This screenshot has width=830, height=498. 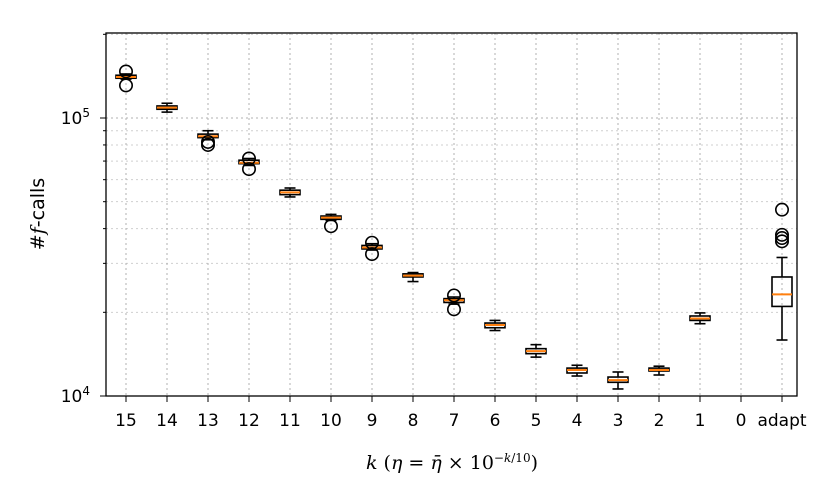 I want to click on x-tick-label-8: 8, so click(x=413, y=421).